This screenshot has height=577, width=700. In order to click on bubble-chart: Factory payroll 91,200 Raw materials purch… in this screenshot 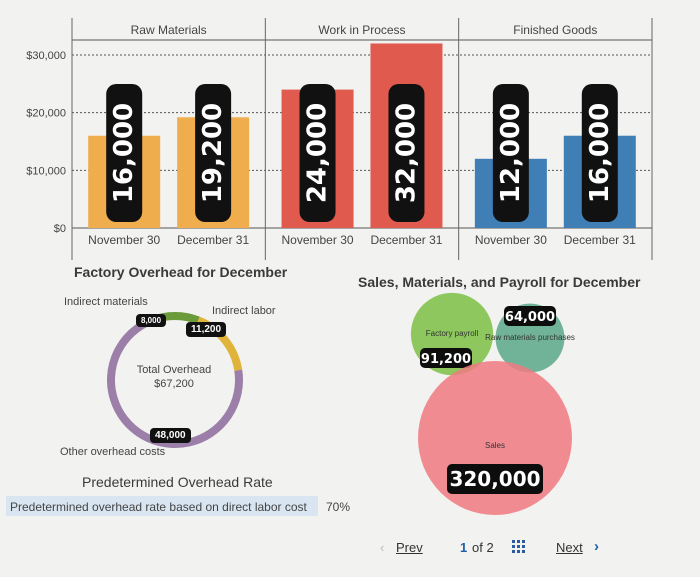, I will do `click(492, 403)`.